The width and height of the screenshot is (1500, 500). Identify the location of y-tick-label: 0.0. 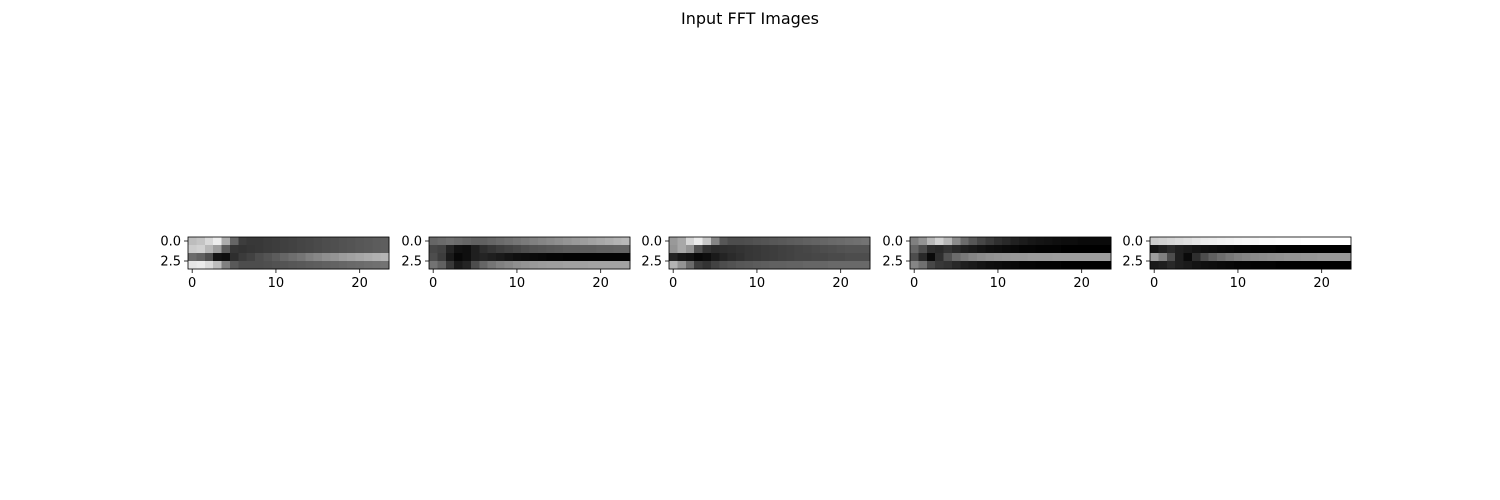
(170, 242).